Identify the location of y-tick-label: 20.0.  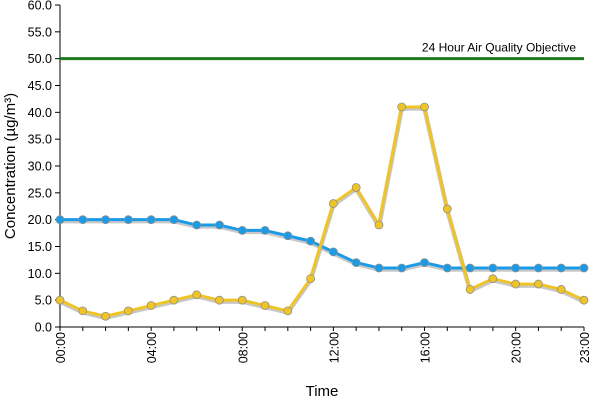
(40, 220).